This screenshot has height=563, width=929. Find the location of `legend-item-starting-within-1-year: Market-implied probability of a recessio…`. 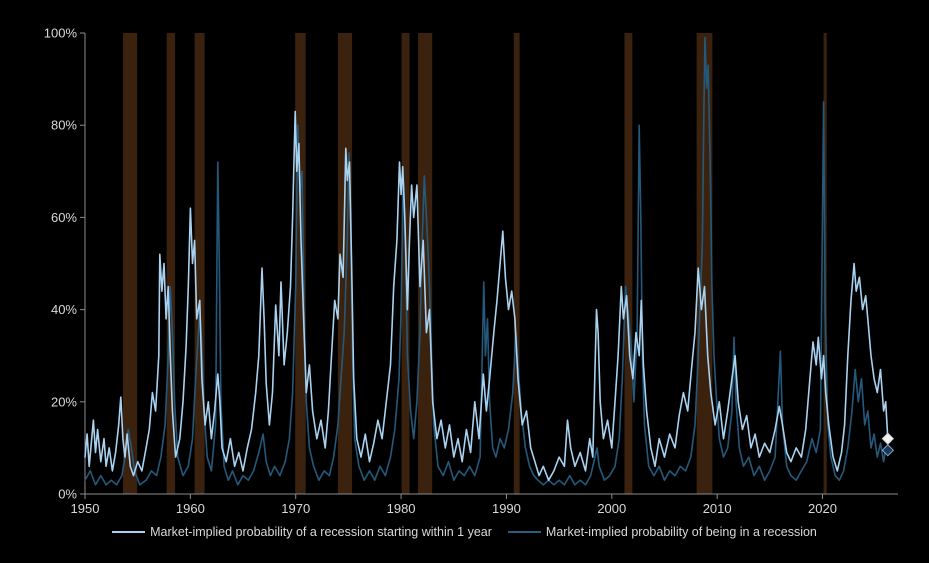

legend-item-starting-within-1-year: Market-implied probability of a recessio… is located at coordinates (302, 532).